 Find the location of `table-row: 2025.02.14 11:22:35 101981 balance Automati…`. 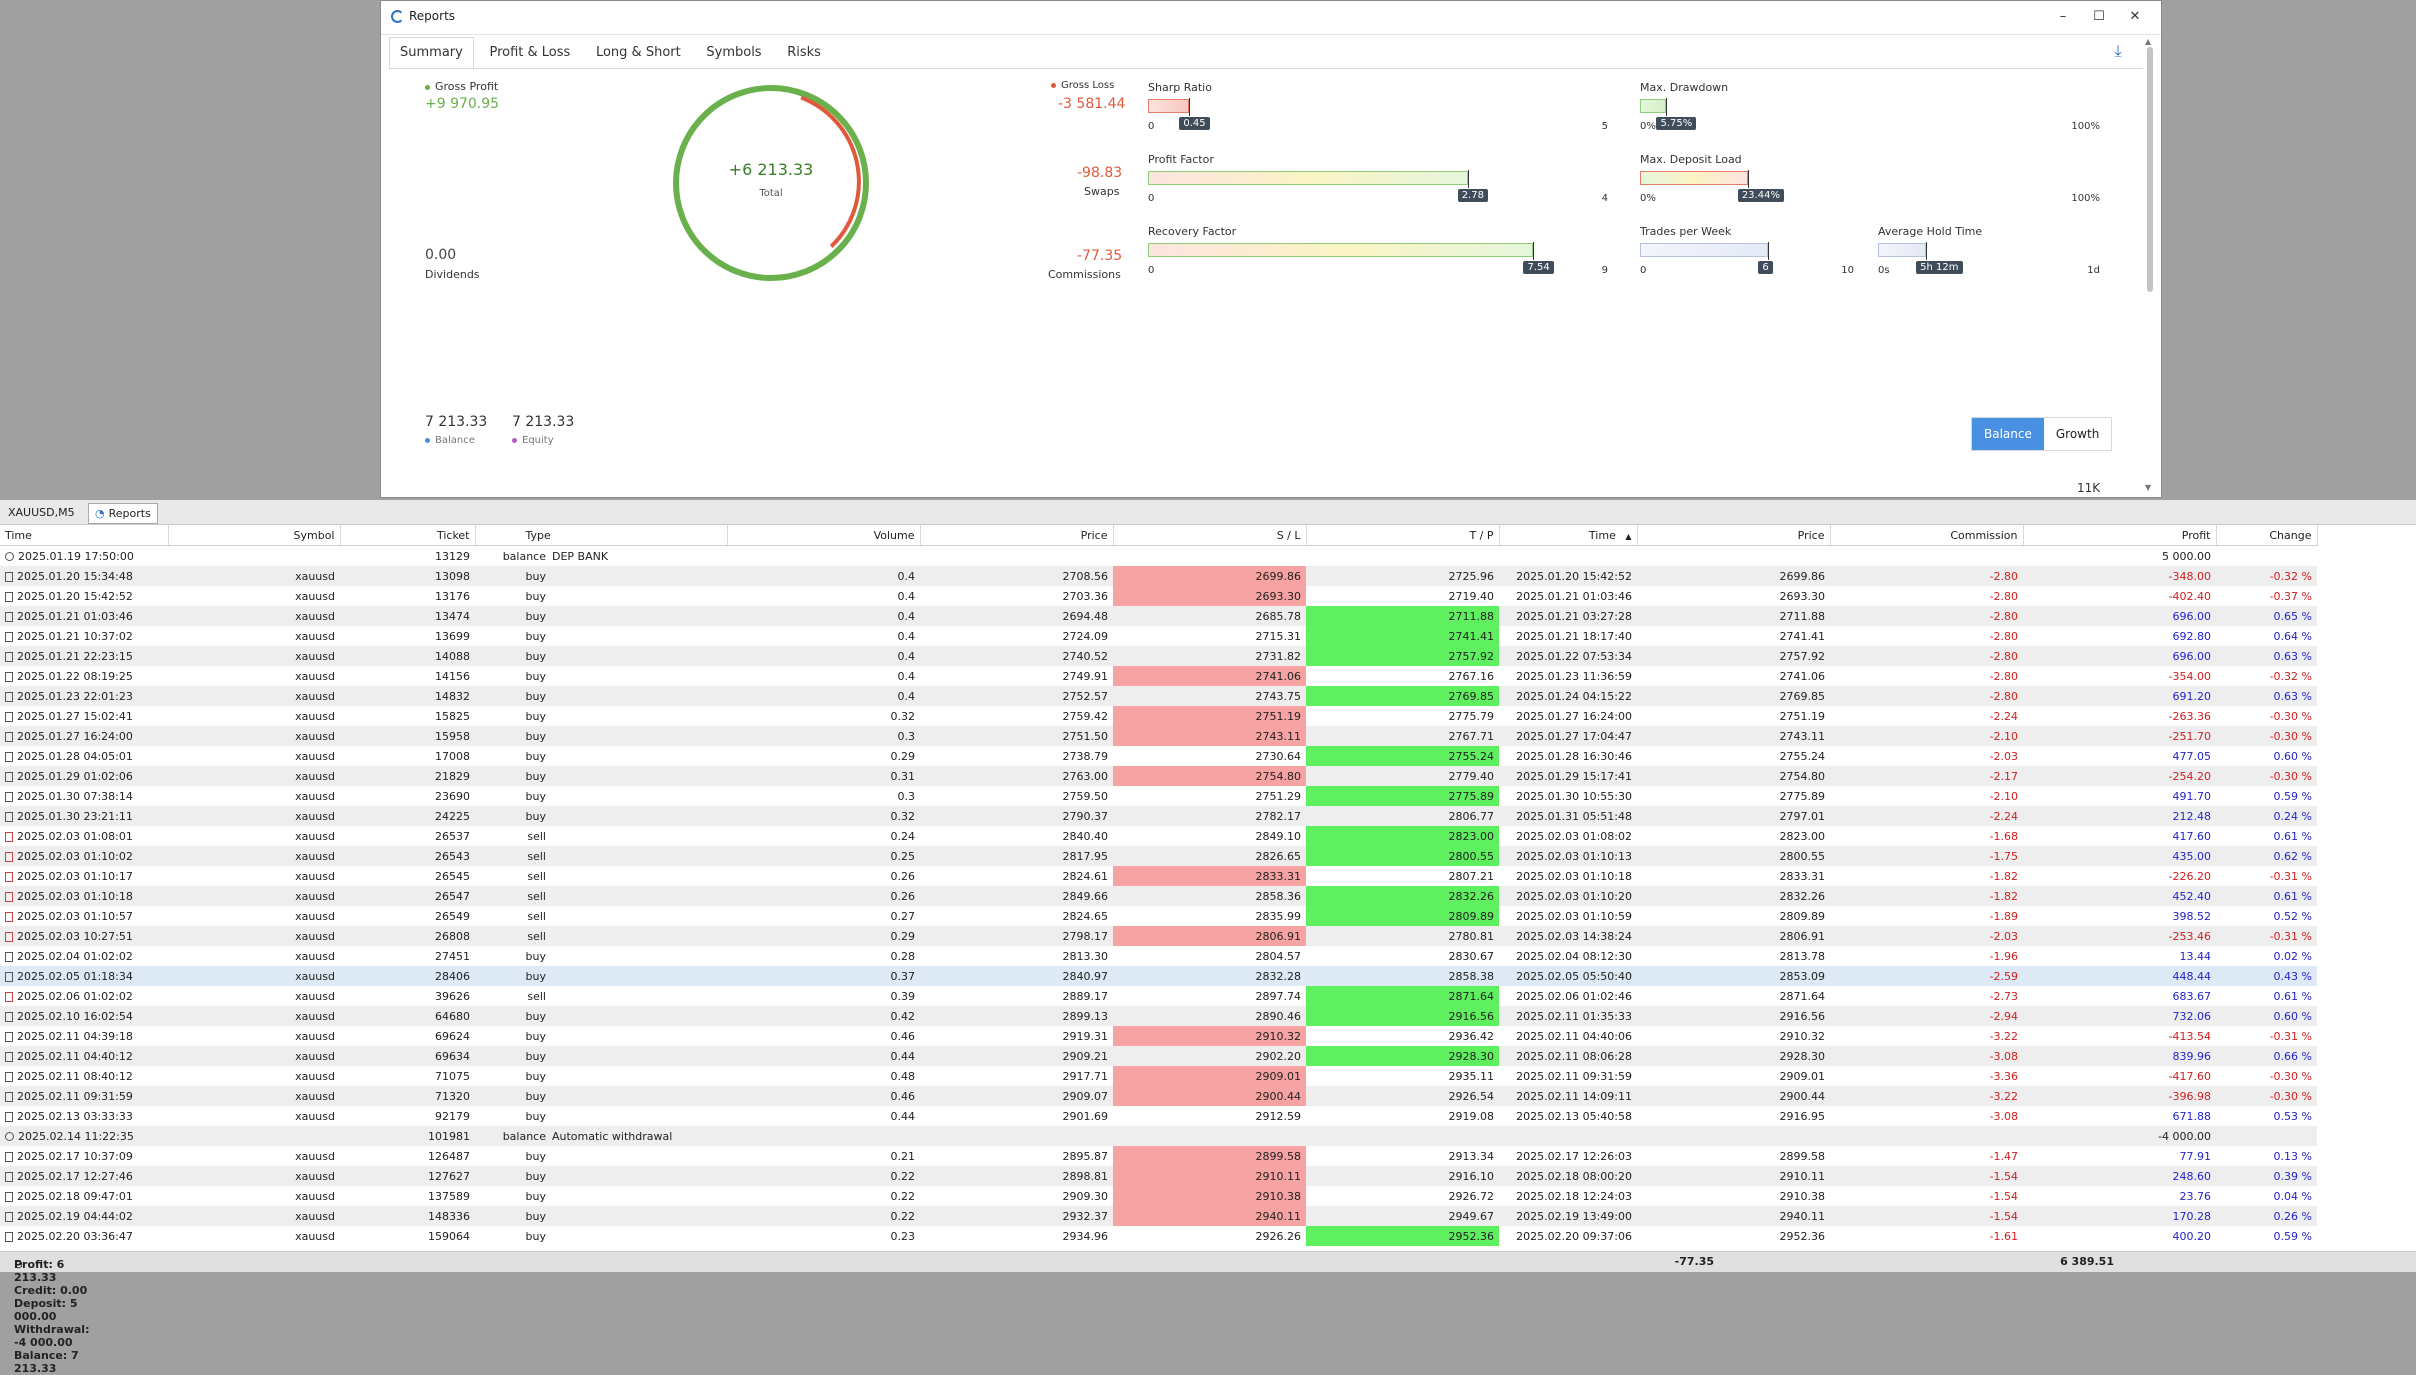

table-row: 2025.02.14 11:22:35 101981 balance Automati… is located at coordinates (1158, 1136).